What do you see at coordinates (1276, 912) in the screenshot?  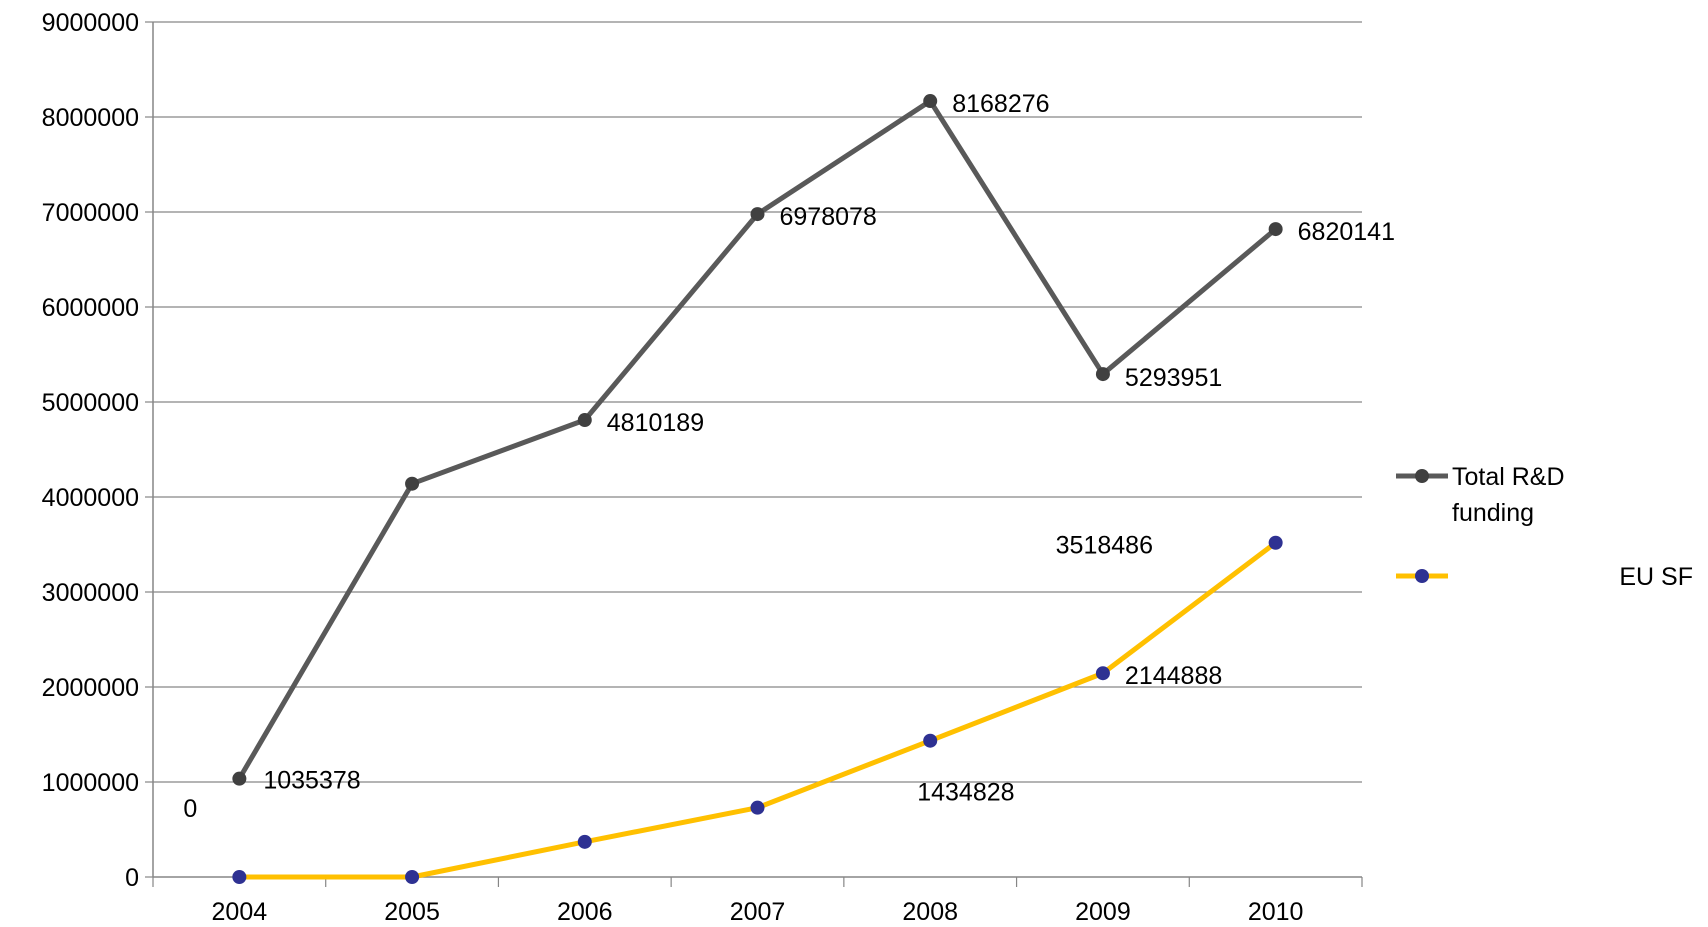 I see `x-tick-label: 2010` at bounding box center [1276, 912].